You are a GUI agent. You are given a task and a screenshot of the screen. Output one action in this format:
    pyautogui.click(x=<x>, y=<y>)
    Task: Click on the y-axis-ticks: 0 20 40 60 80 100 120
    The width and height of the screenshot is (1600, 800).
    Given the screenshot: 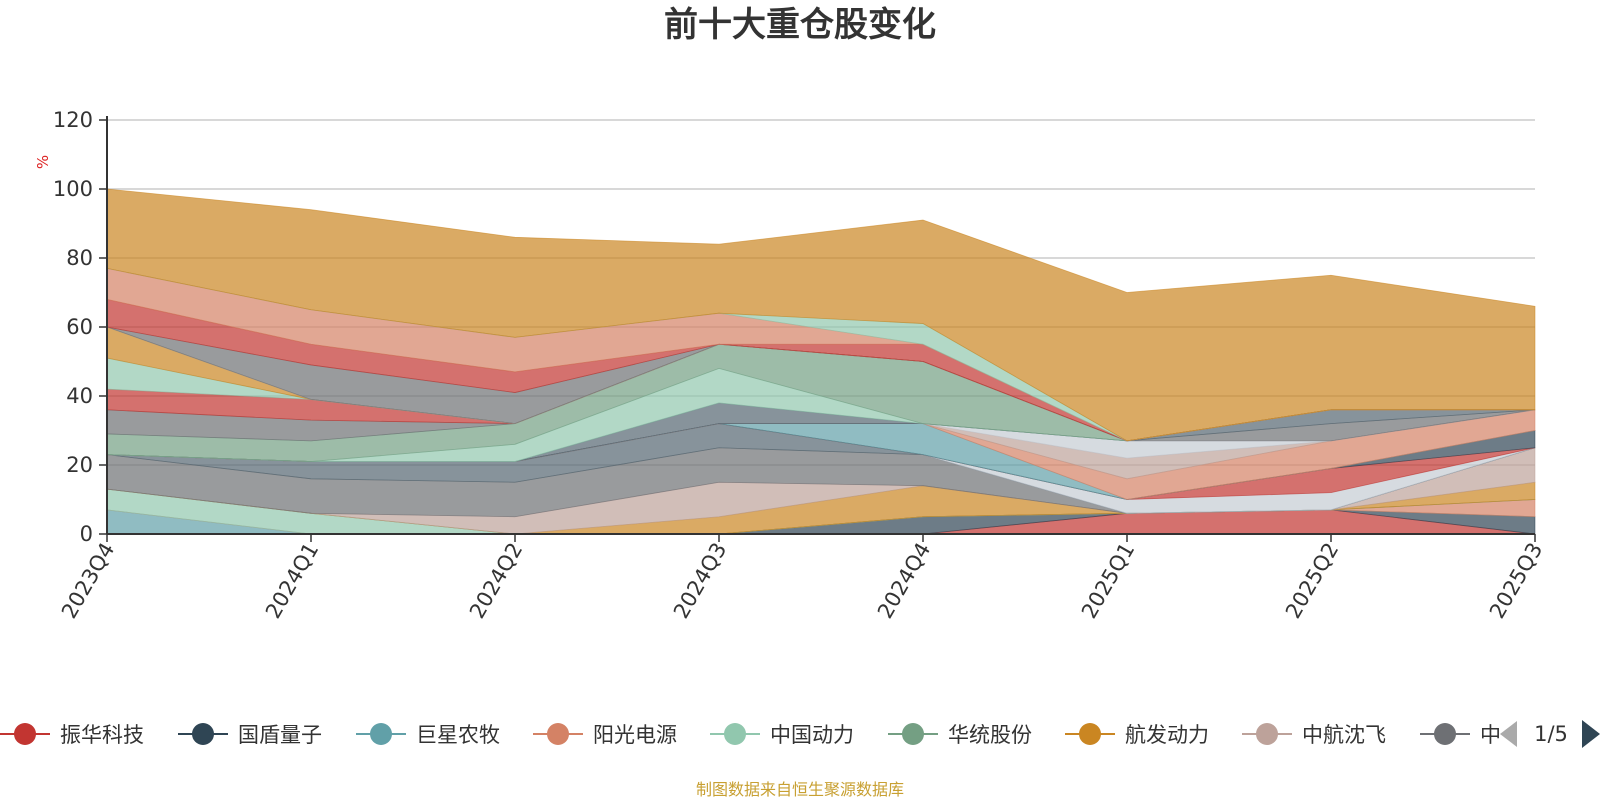 What is the action you would take?
    pyautogui.click(x=80, y=327)
    